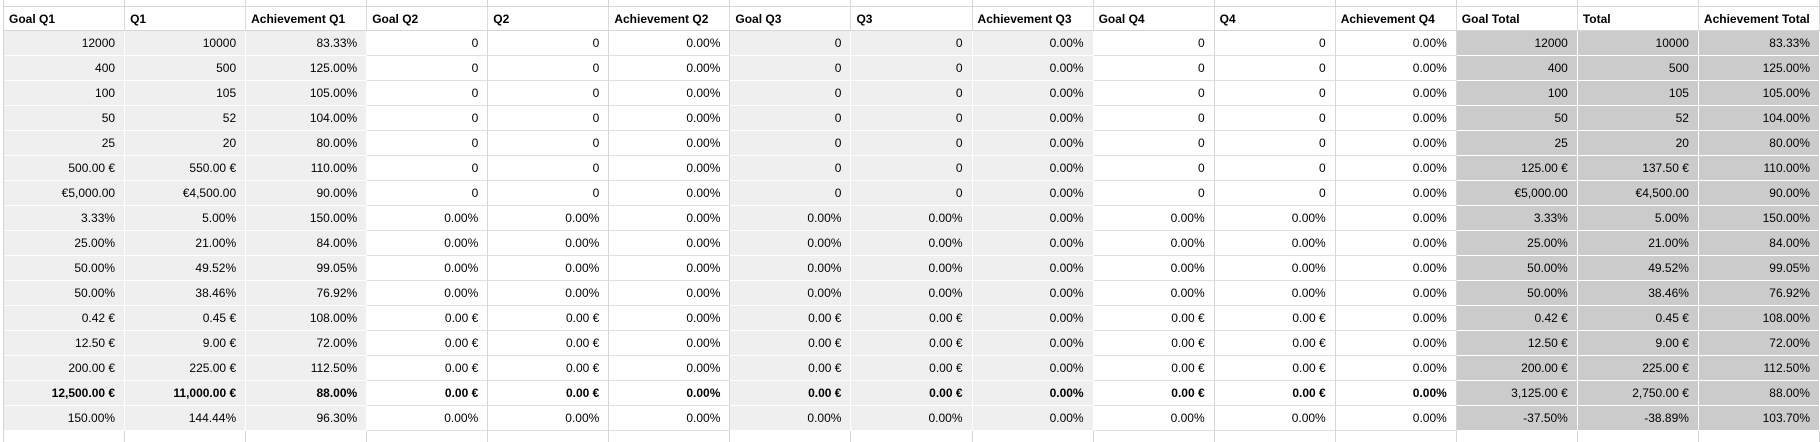  Describe the element at coordinates (1517, 19) in the screenshot. I see `column-header-goal-total: Goal Total` at that location.